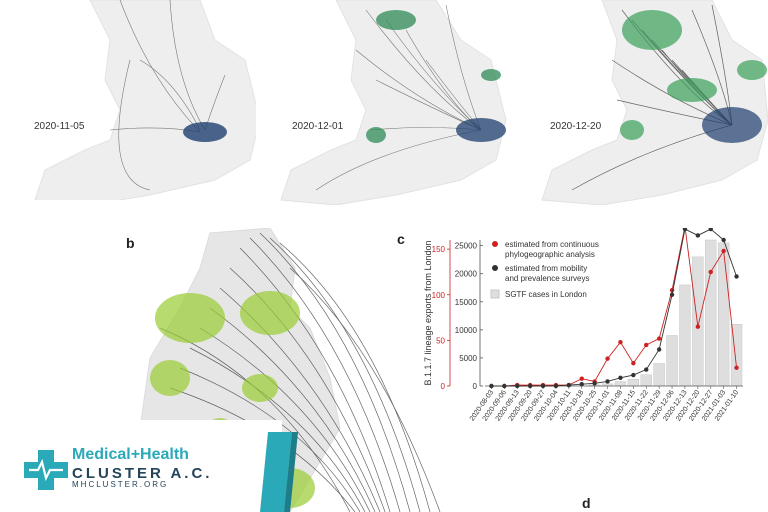 The image size is (768, 512). I want to click on map-date-1: 2020-11-05, so click(59, 126).